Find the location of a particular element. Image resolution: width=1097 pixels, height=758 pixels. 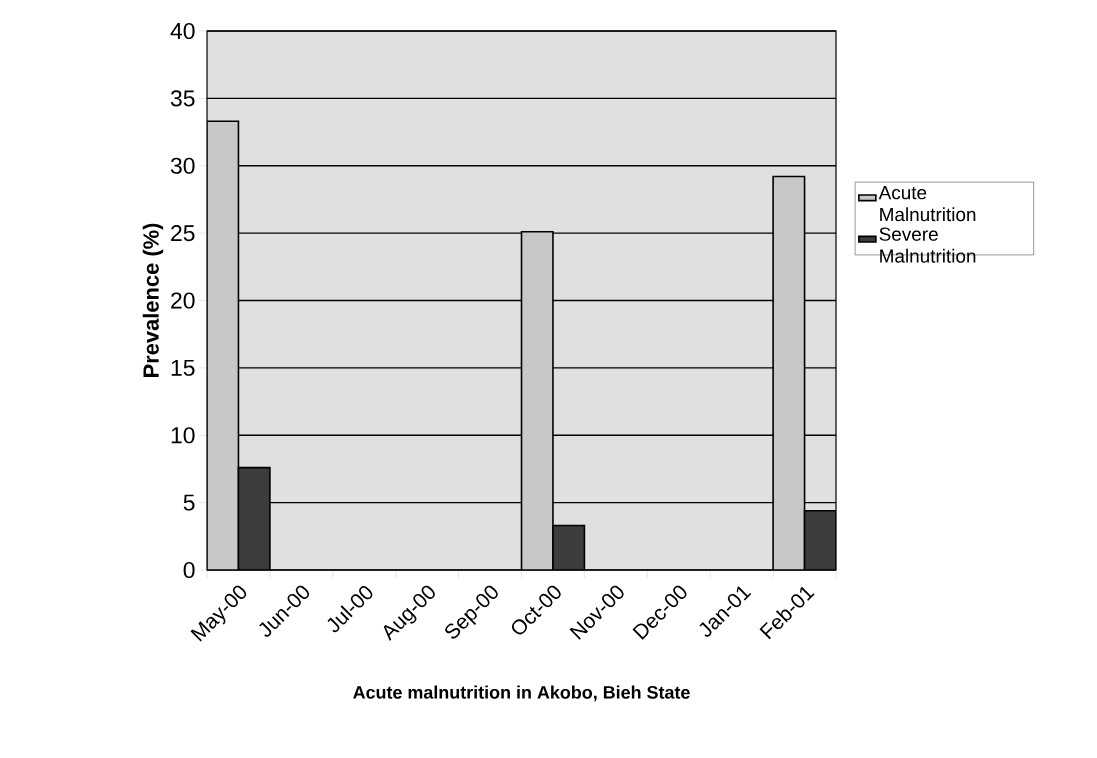

legend-label: Acute Malnutrition is located at coordinates (927, 204).